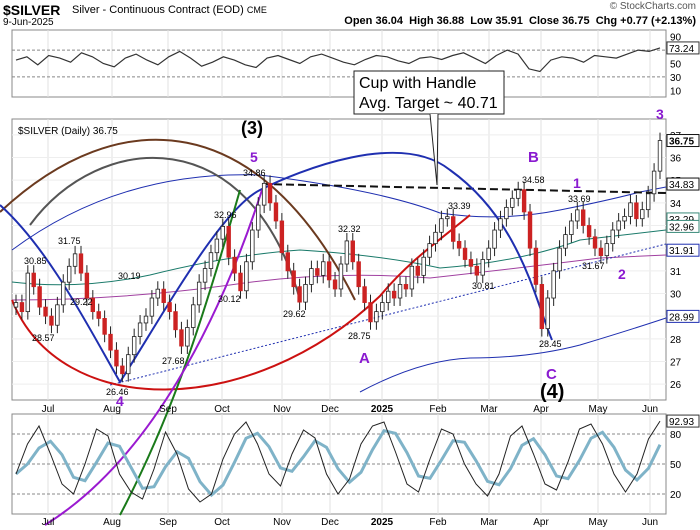  Describe the element at coordinates (483, 286) in the screenshot. I see `price-annotation: 30.81` at that location.